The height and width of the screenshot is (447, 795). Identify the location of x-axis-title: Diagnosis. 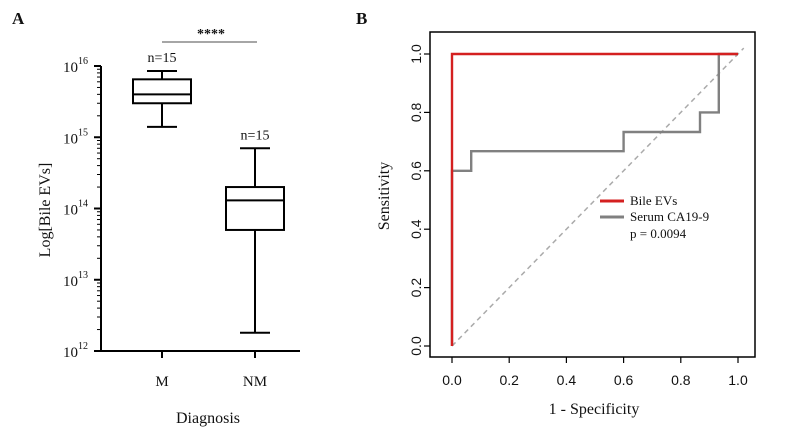
(208, 418).